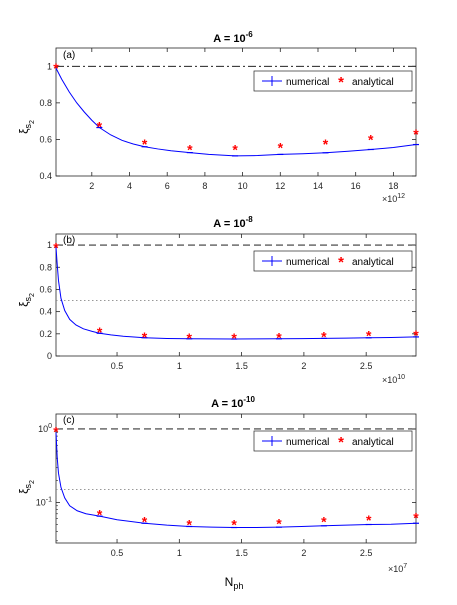 This screenshot has width=457, height=605. Describe the element at coordinates (49, 66) in the screenshot. I see `panel-a-y-tick-label: 1` at that location.